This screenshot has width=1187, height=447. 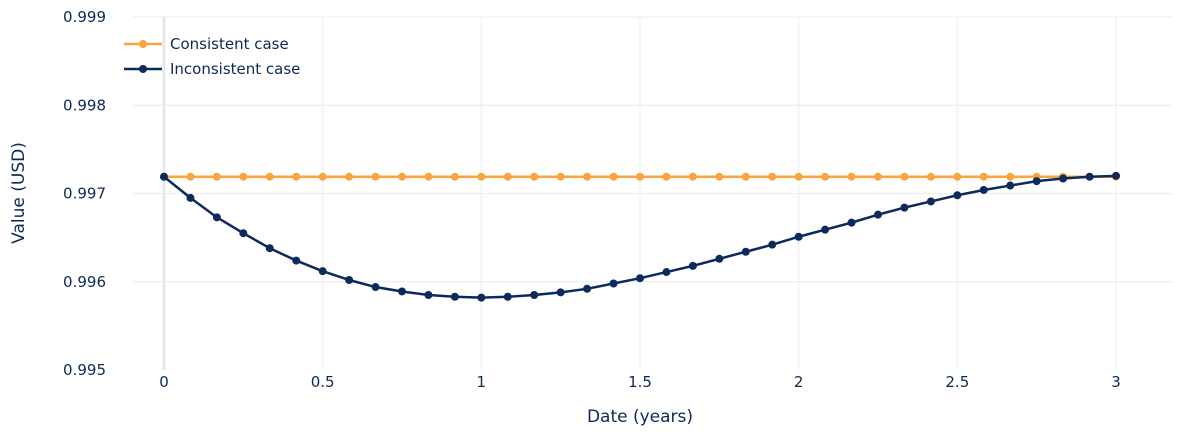 I want to click on y-axis-title: Value (USD), so click(x=19, y=193).